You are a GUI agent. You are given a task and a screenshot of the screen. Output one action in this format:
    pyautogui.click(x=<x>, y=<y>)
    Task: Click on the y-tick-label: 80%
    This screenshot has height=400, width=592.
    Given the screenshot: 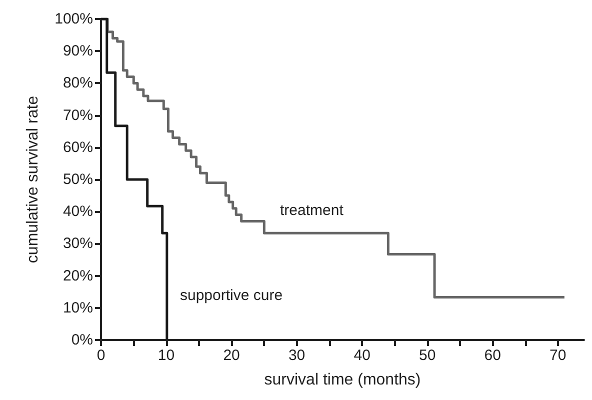 What is the action you would take?
    pyautogui.click(x=77, y=83)
    